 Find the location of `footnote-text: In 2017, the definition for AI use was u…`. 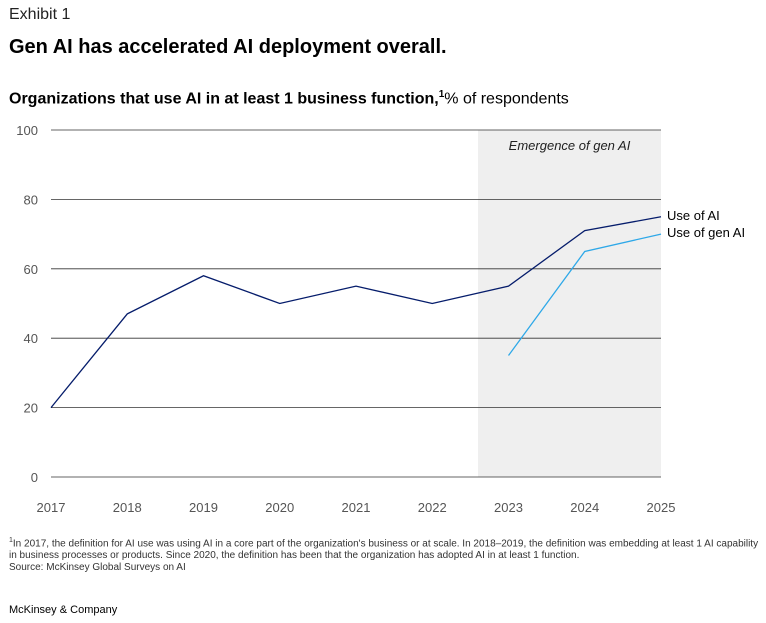

footnote-text: In 2017, the definition for AI use was u… is located at coordinates (384, 550).